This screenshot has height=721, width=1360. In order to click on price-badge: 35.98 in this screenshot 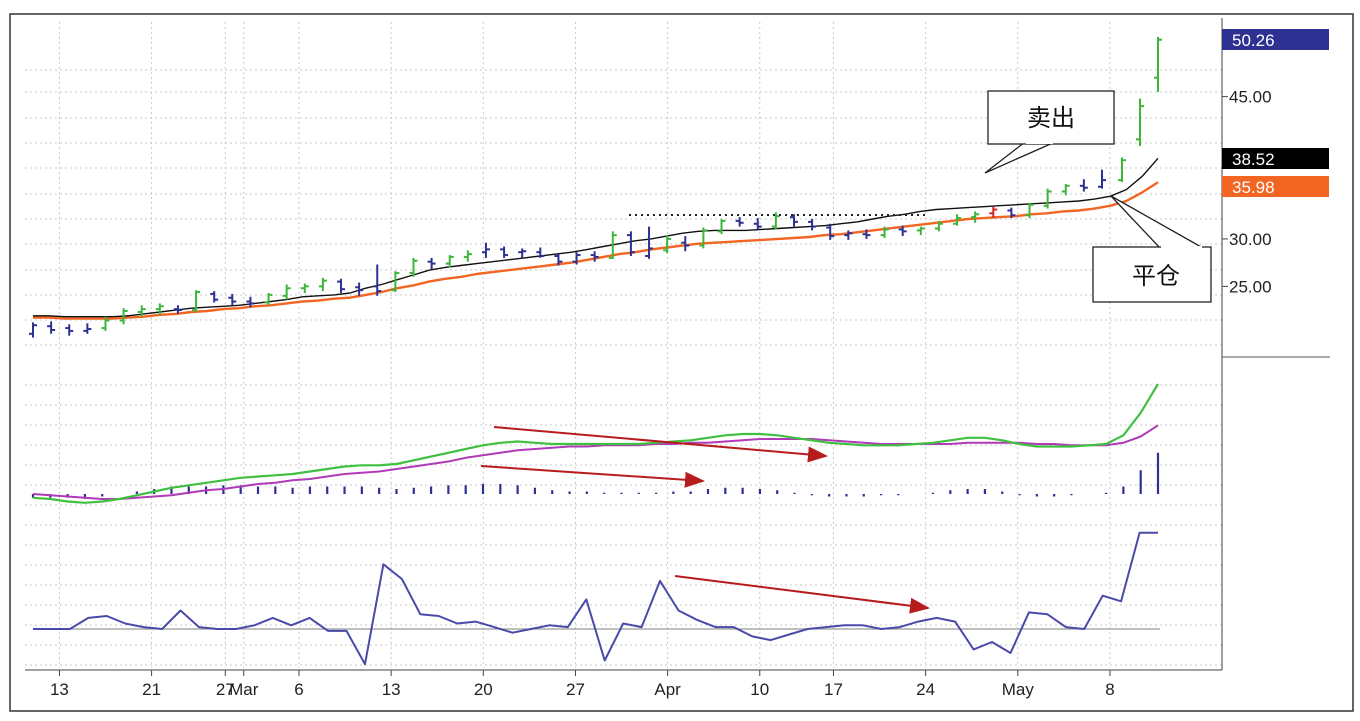, I will do `click(1275, 186)`.